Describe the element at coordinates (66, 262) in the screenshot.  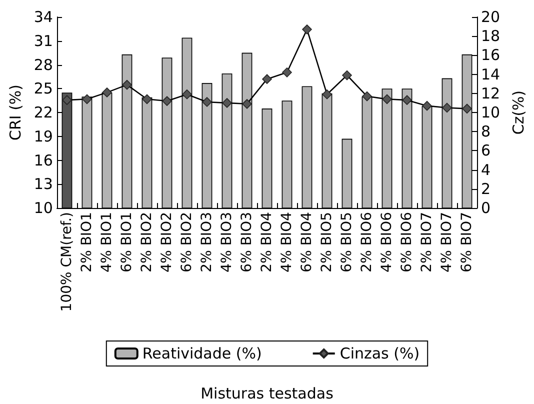
I see `x-tick-label: 100% CM(ref.)` at that location.